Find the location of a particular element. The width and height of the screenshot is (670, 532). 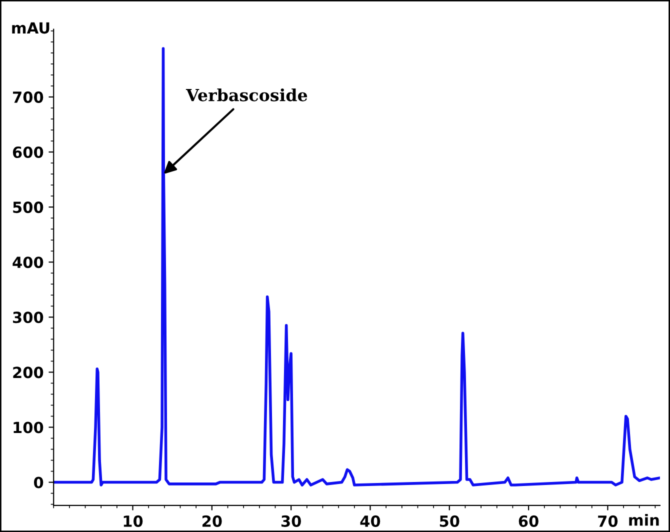

x-tick-label: 70 is located at coordinates (608, 521).